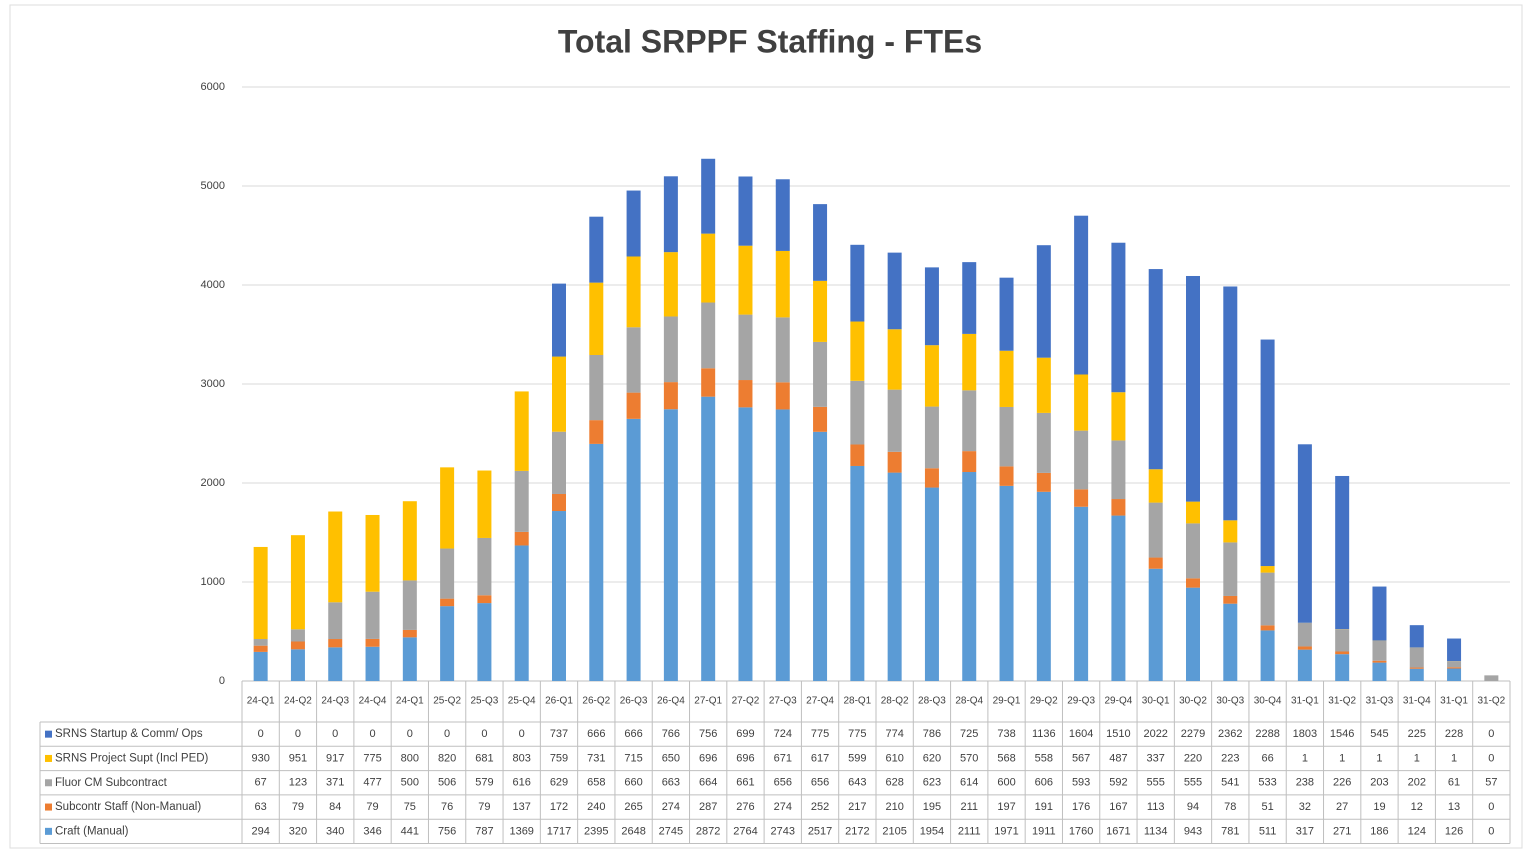  I want to click on legend-label: SRNS Startup & Comm/ Ops, so click(129, 734).